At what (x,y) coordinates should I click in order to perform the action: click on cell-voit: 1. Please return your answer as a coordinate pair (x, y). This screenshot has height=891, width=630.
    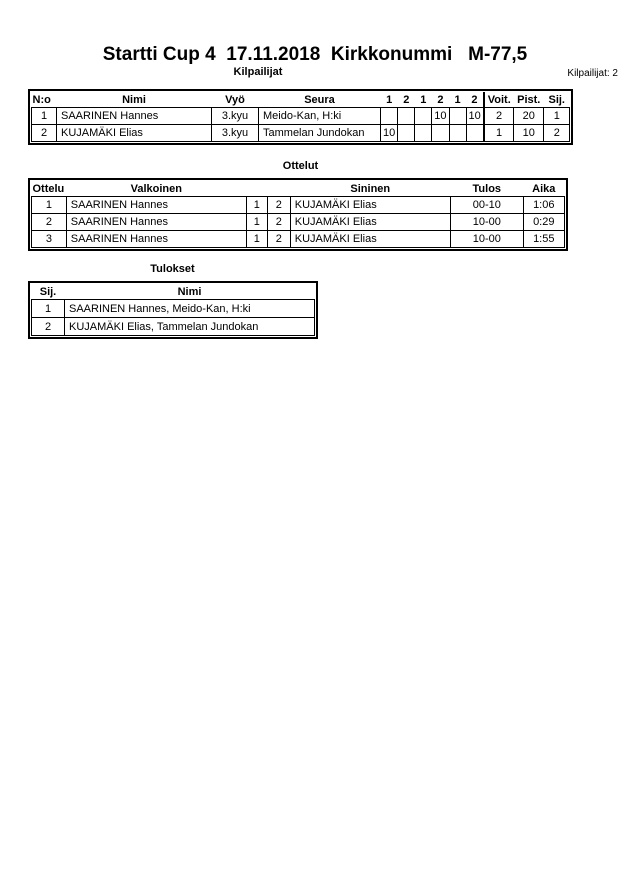
    Looking at the image, I should click on (498, 133).